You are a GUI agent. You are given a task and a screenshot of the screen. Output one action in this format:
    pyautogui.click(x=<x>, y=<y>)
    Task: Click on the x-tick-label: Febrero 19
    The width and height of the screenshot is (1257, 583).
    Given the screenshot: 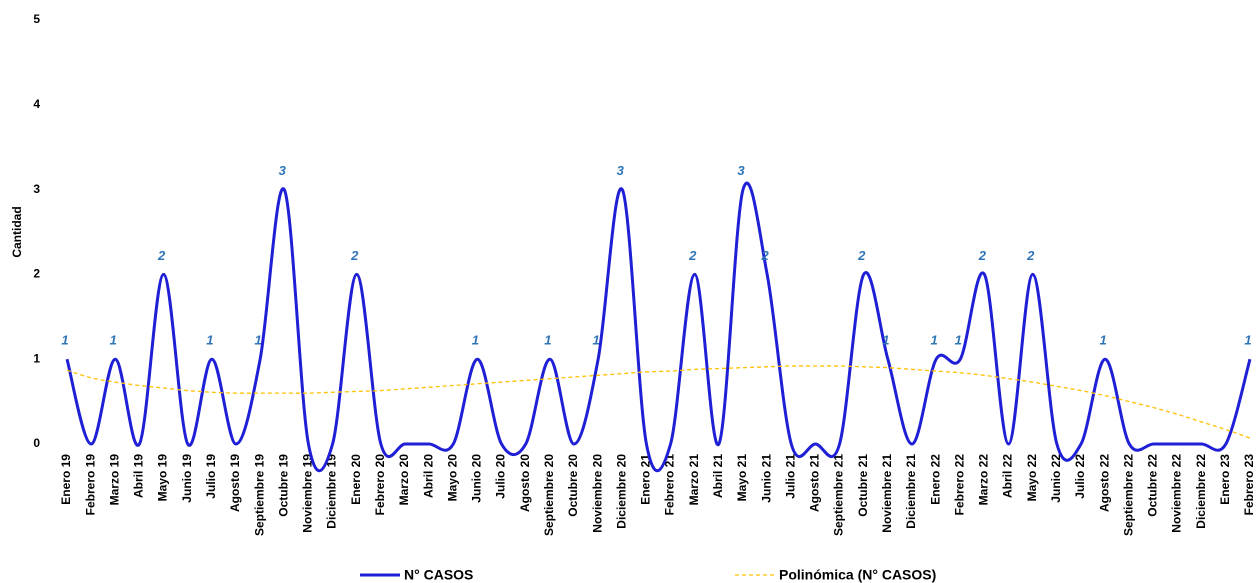 What is the action you would take?
    pyautogui.click(x=90, y=485)
    